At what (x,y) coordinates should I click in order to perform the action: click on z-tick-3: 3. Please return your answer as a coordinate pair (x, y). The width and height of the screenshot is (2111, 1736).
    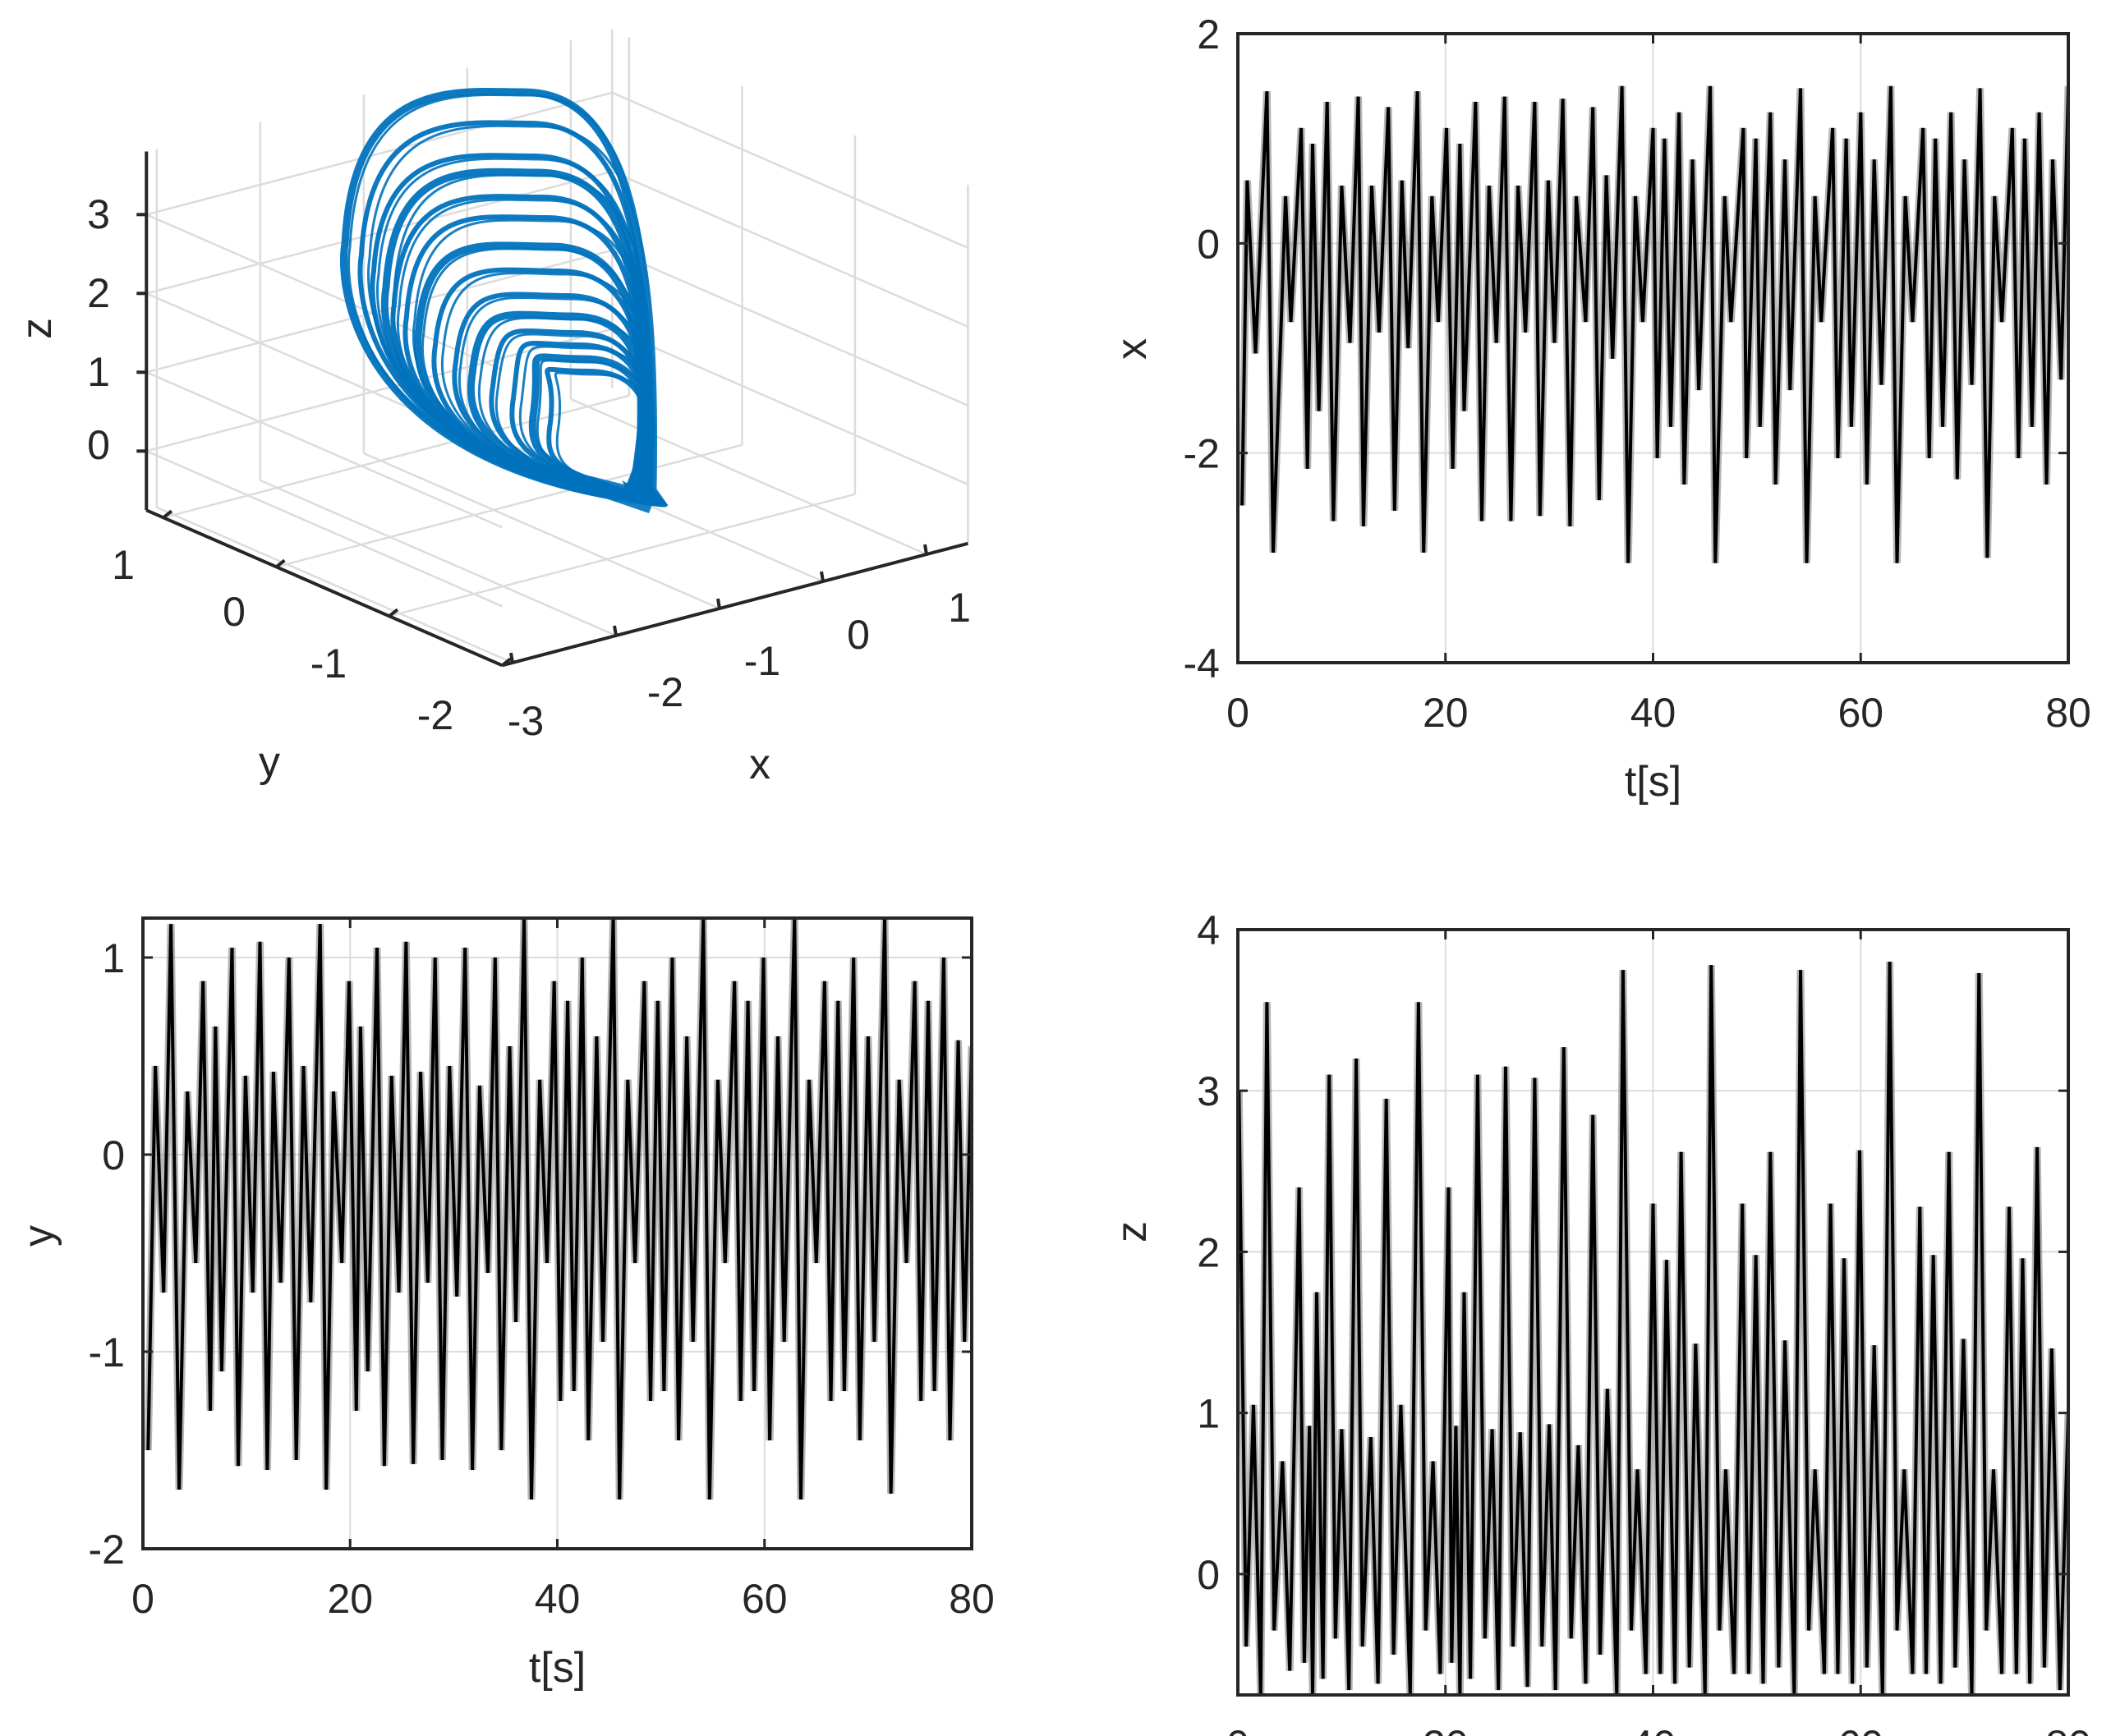
    Looking at the image, I should click on (98, 214).